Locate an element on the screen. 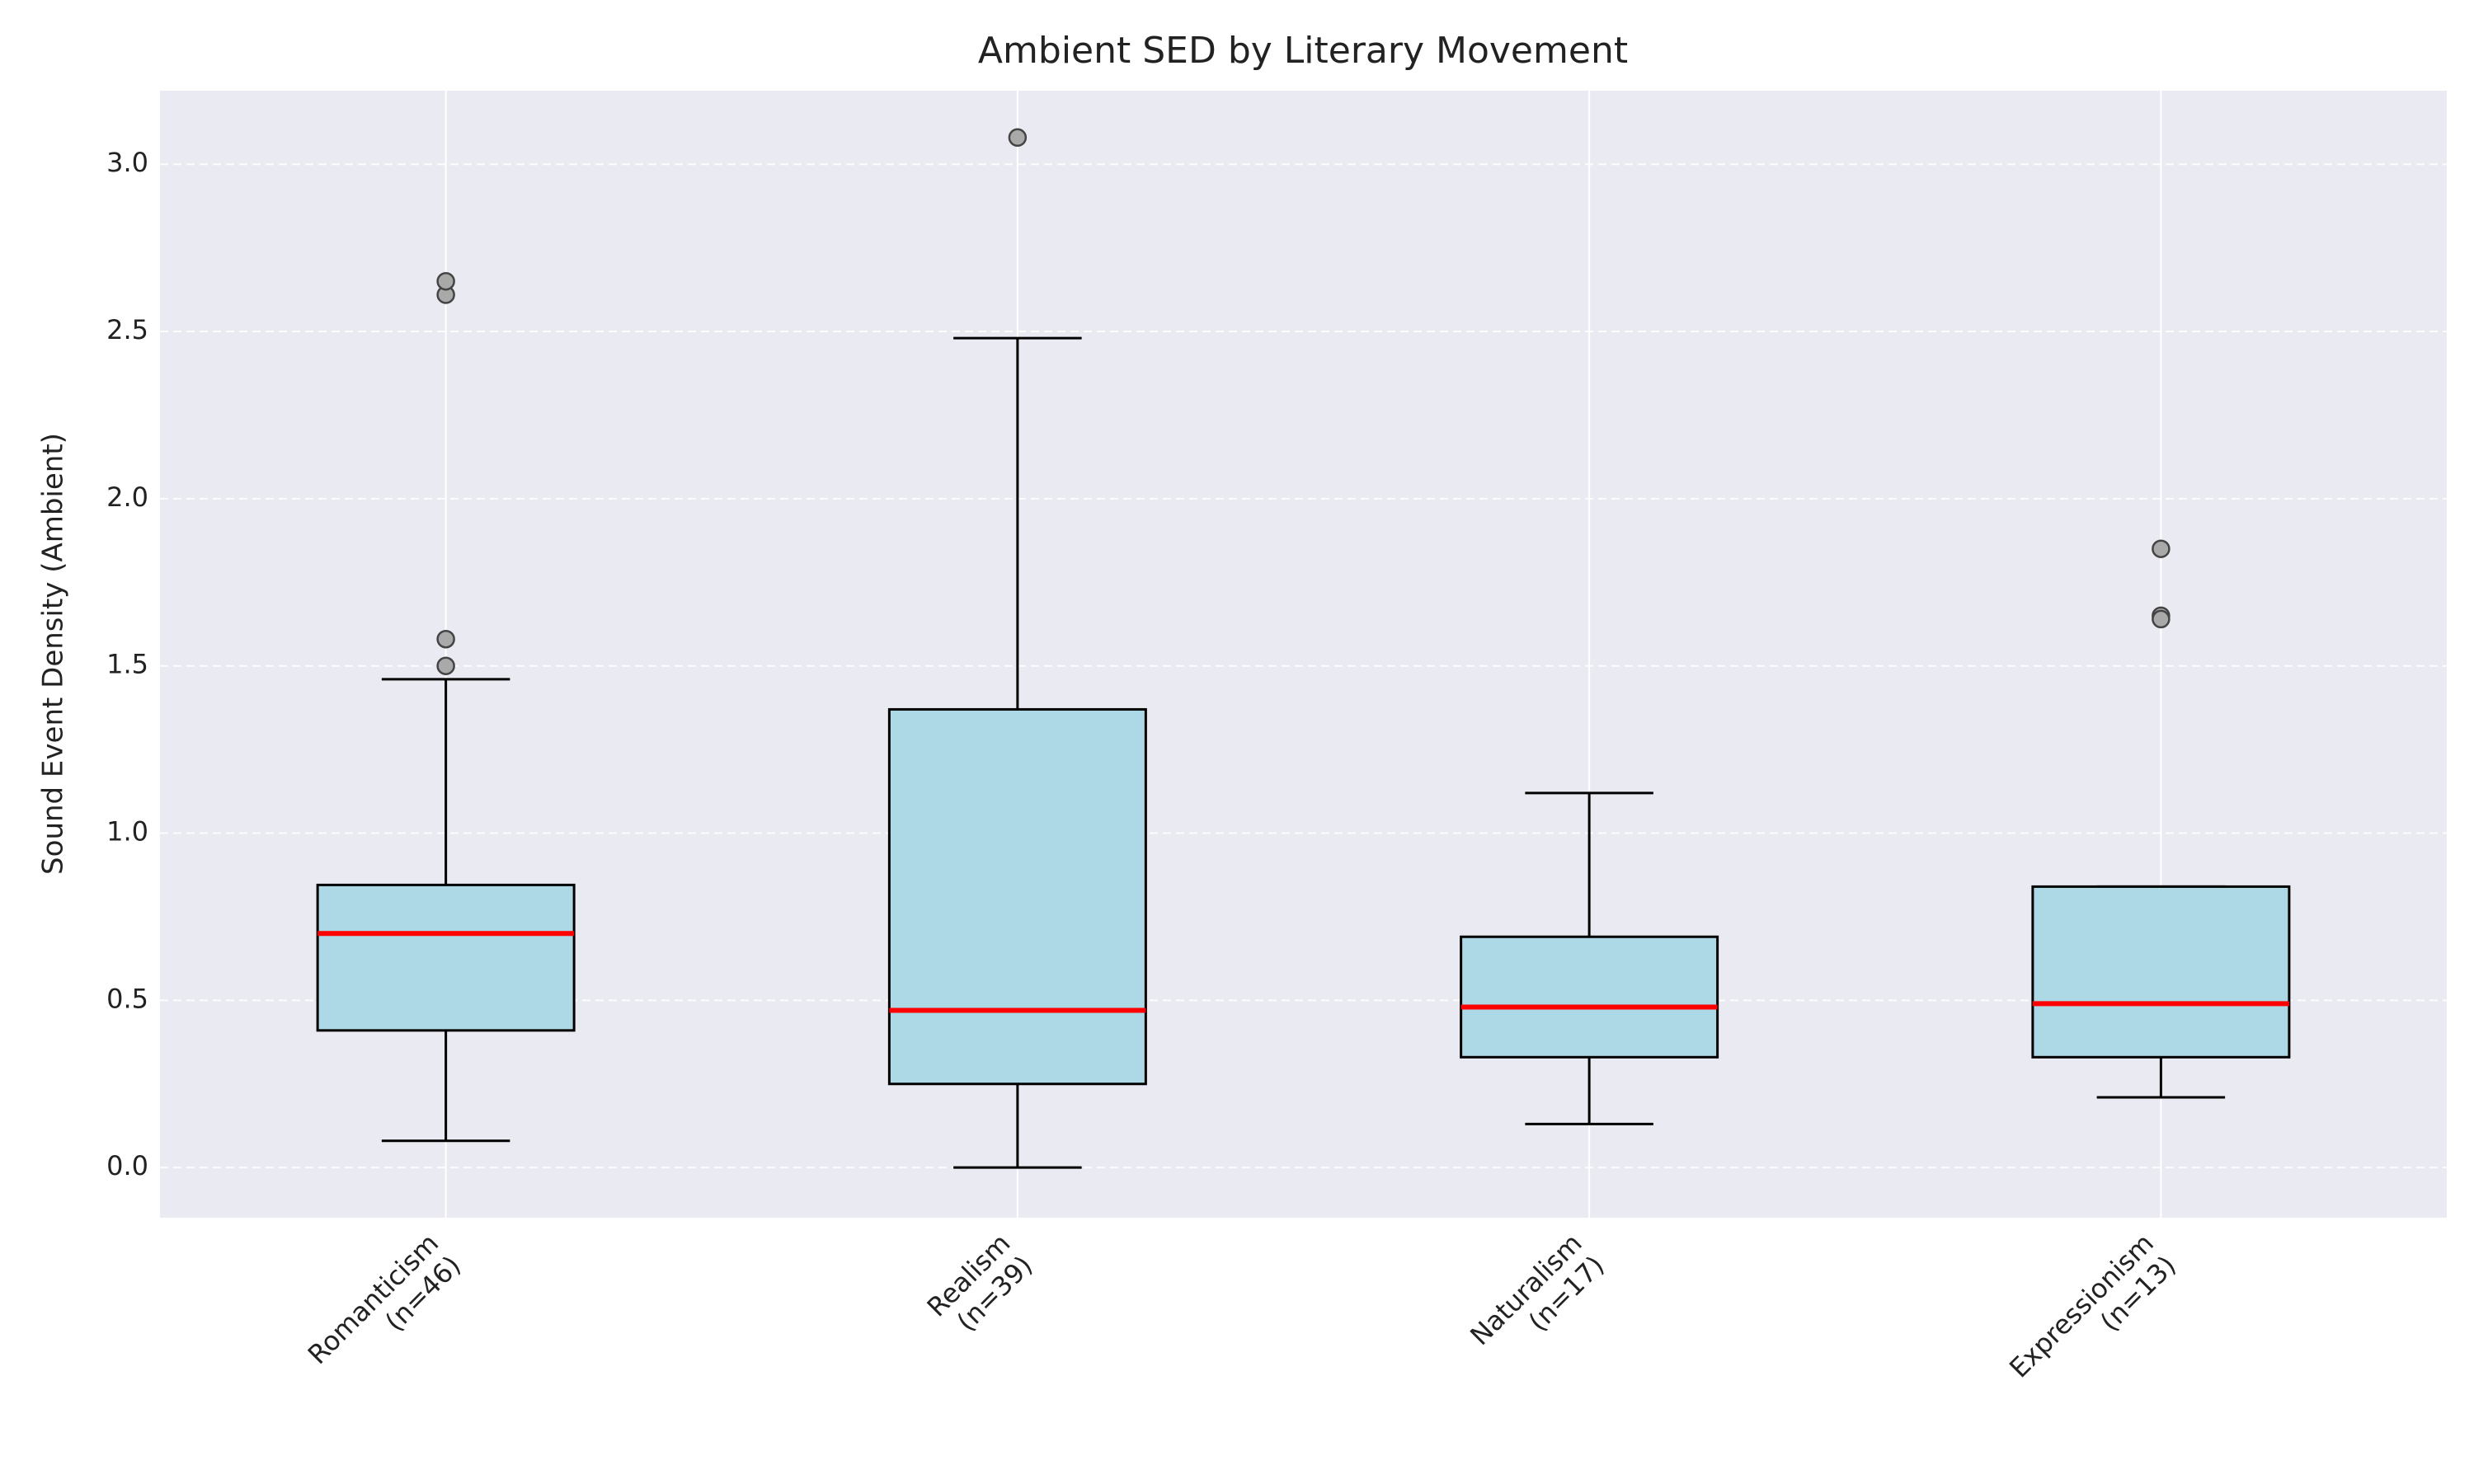  y-tick-label: 2.0 is located at coordinates (127, 497).